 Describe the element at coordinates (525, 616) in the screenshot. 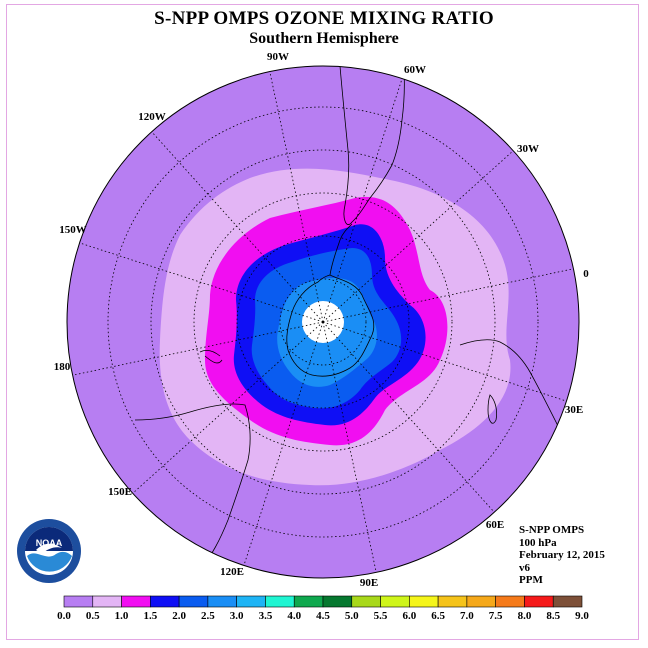

I see `colorbar-tick-label: 8.0` at that location.